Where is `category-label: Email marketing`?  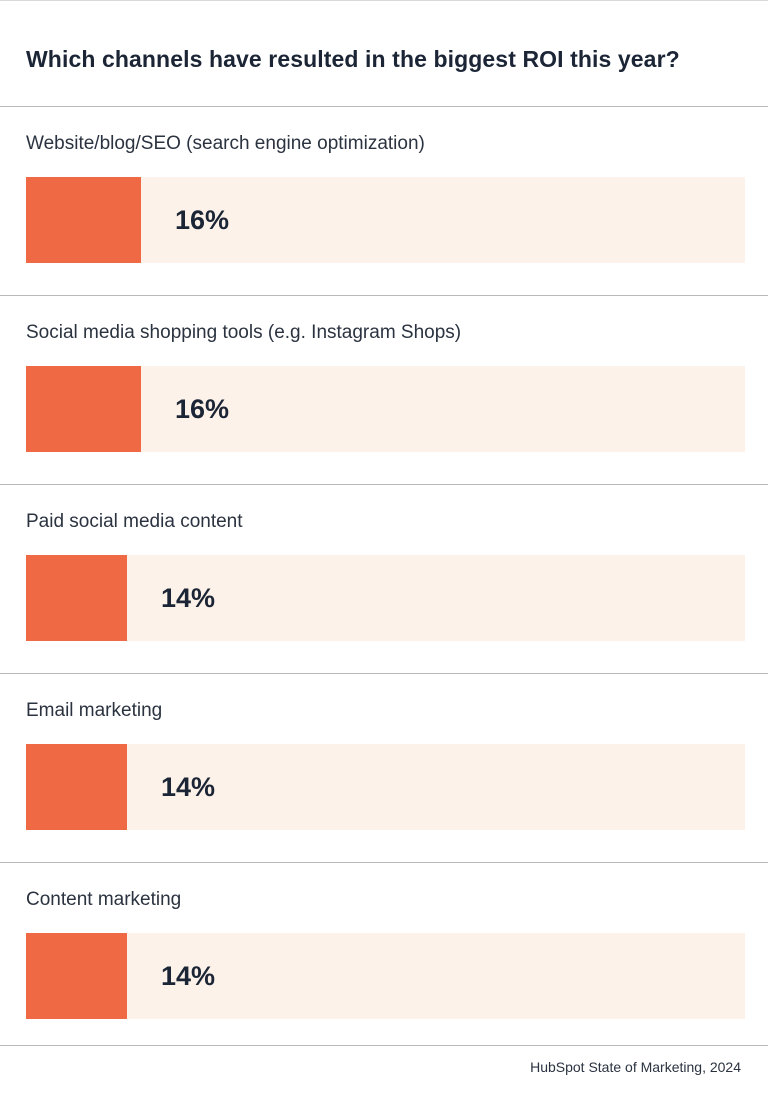
category-label: Email marketing is located at coordinates (94, 710).